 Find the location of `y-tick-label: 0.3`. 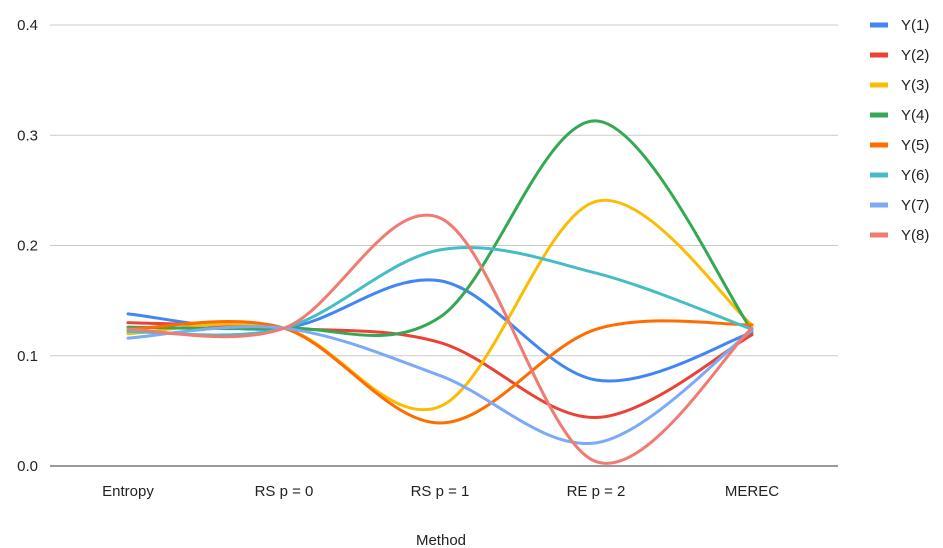

y-tick-label: 0.3 is located at coordinates (27, 135).